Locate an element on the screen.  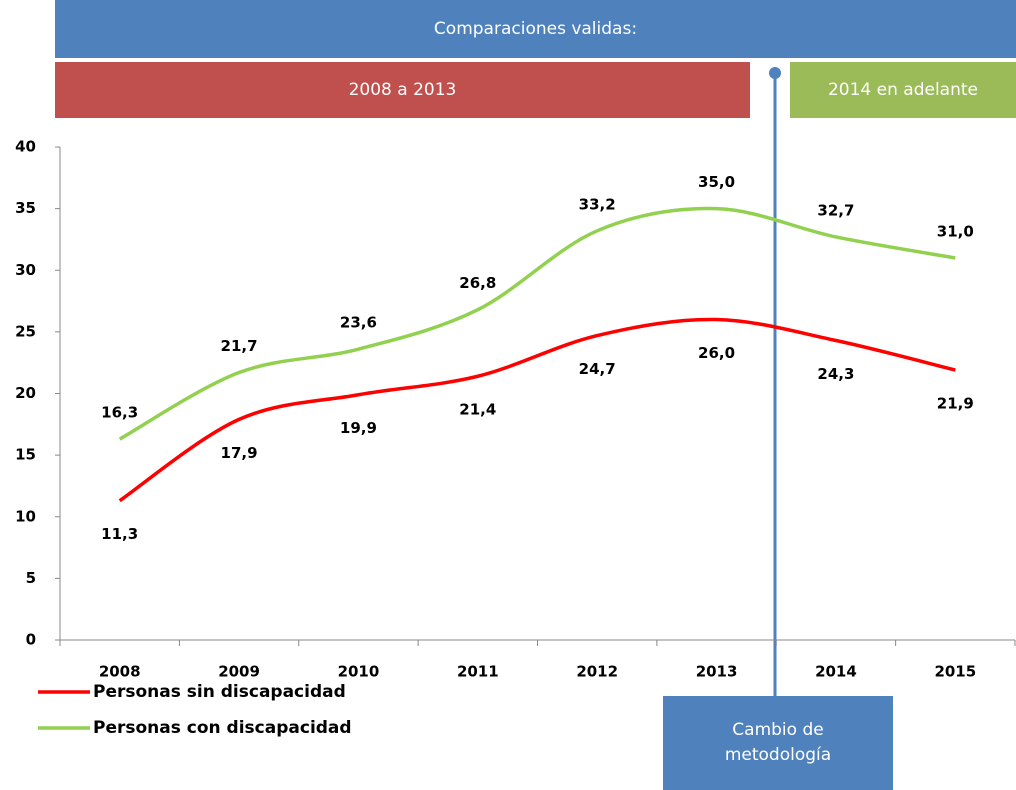
data-label: 16,3 is located at coordinates (119, 413).